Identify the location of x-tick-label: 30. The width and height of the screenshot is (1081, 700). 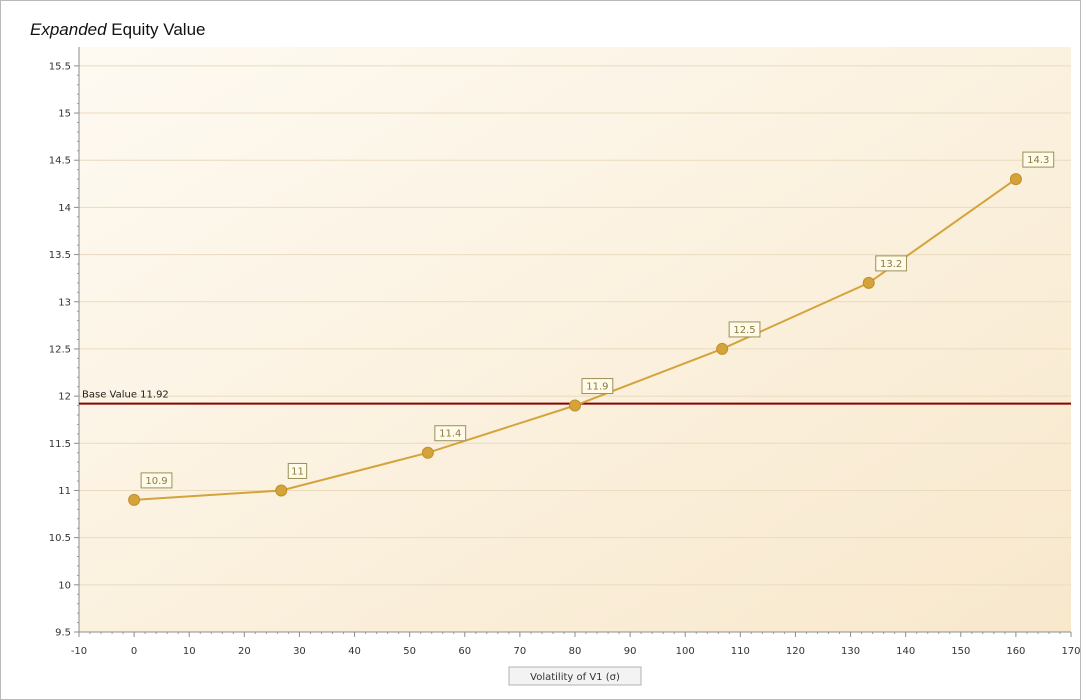
(299, 651).